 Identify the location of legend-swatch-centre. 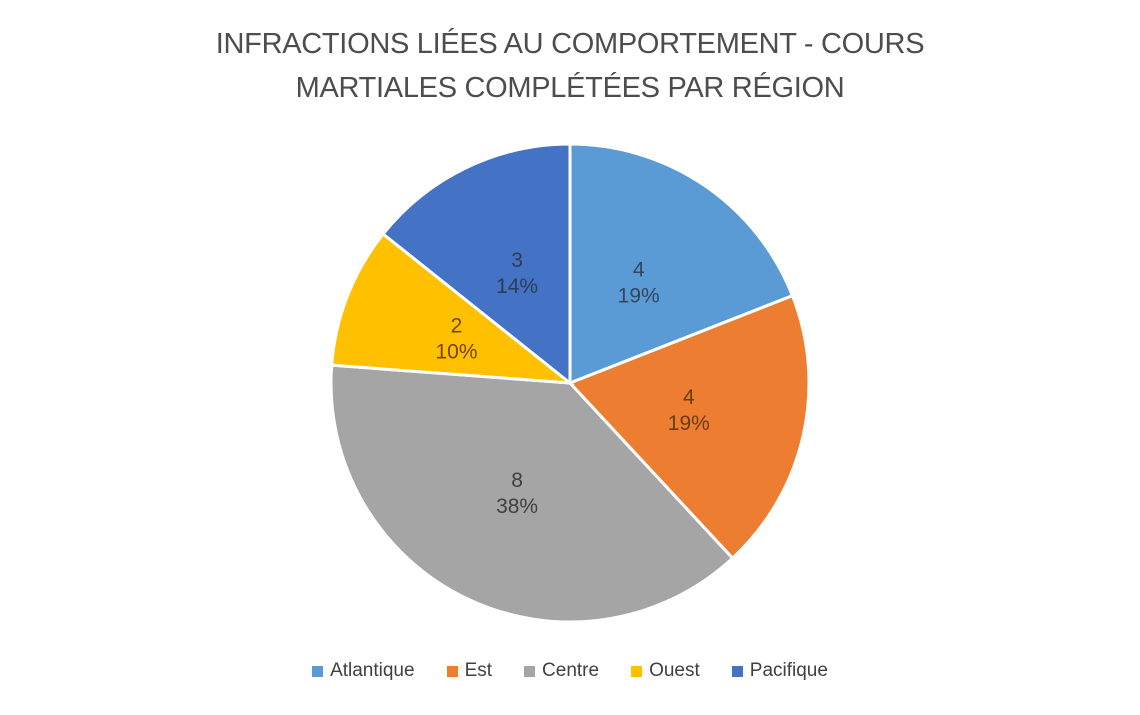
(530, 671).